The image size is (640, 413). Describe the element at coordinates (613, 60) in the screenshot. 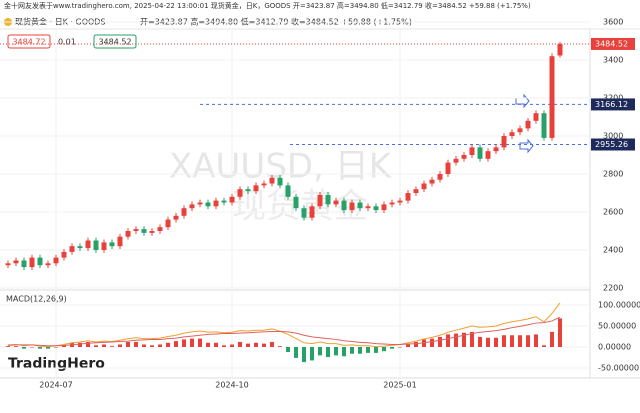

I see `y-tick-label: 3400` at that location.